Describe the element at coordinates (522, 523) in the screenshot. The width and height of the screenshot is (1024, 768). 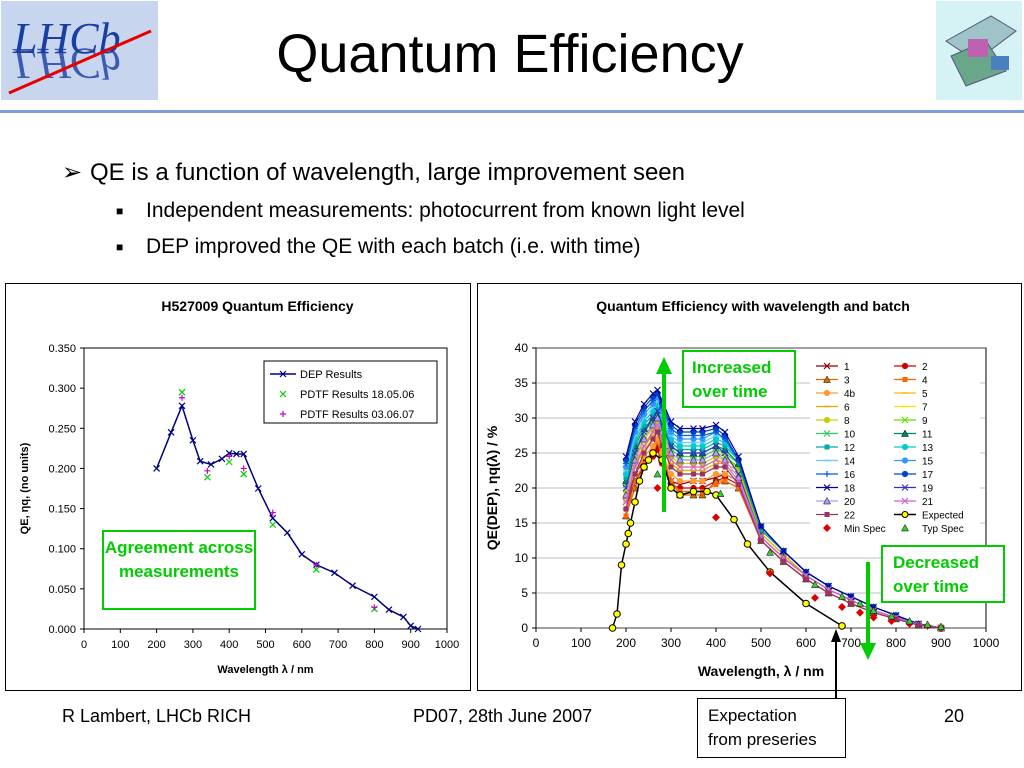
I see `y-tick-label: 15` at that location.